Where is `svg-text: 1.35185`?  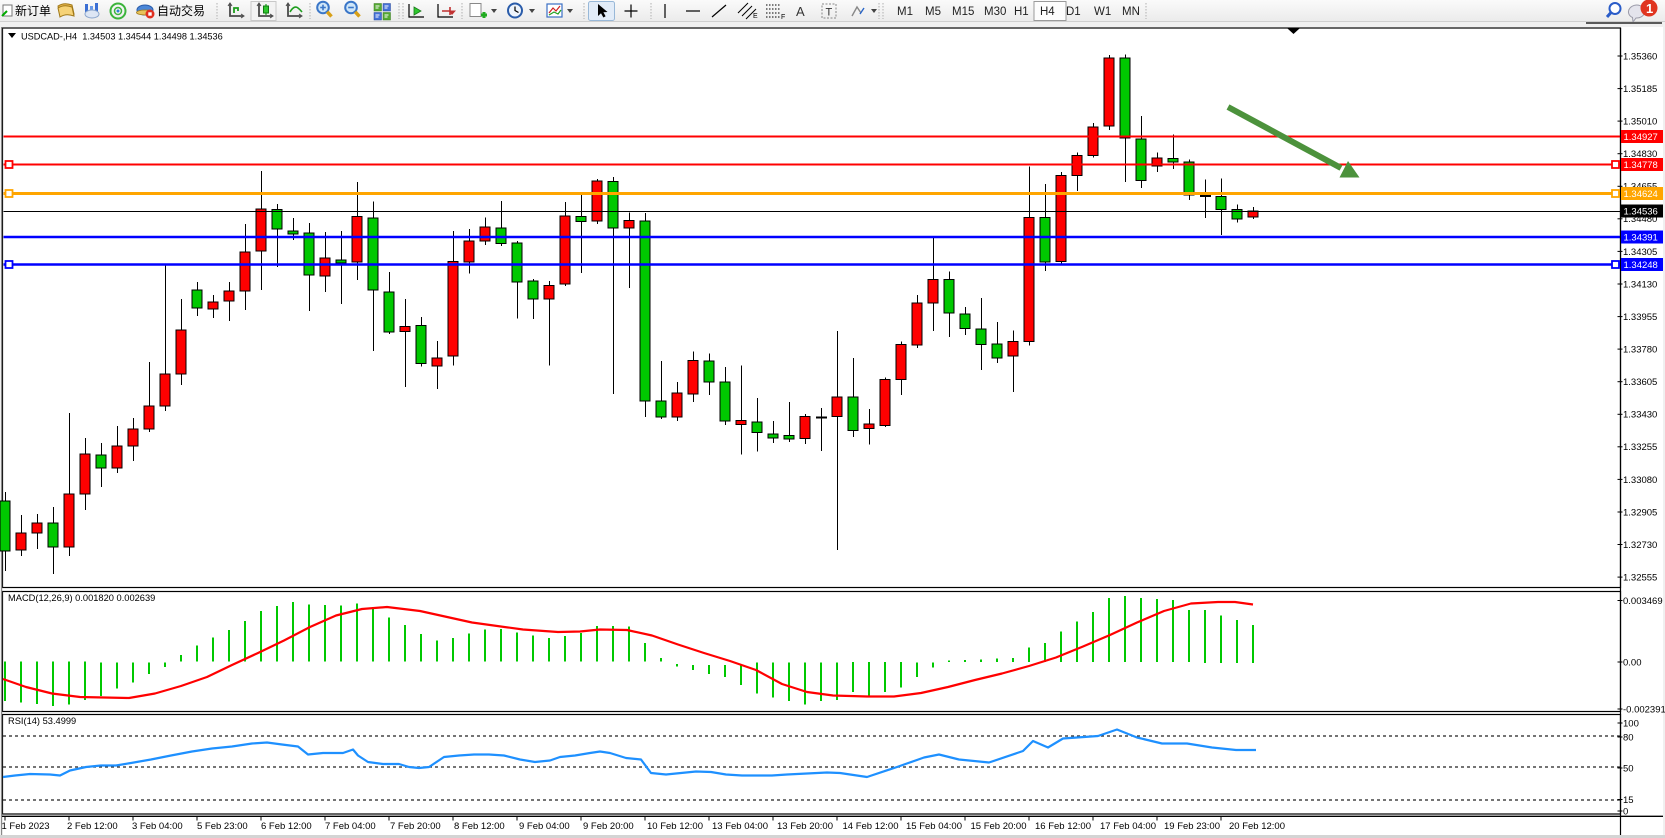 svg-text: 1.35185 is located at coordinates (1640, 89).